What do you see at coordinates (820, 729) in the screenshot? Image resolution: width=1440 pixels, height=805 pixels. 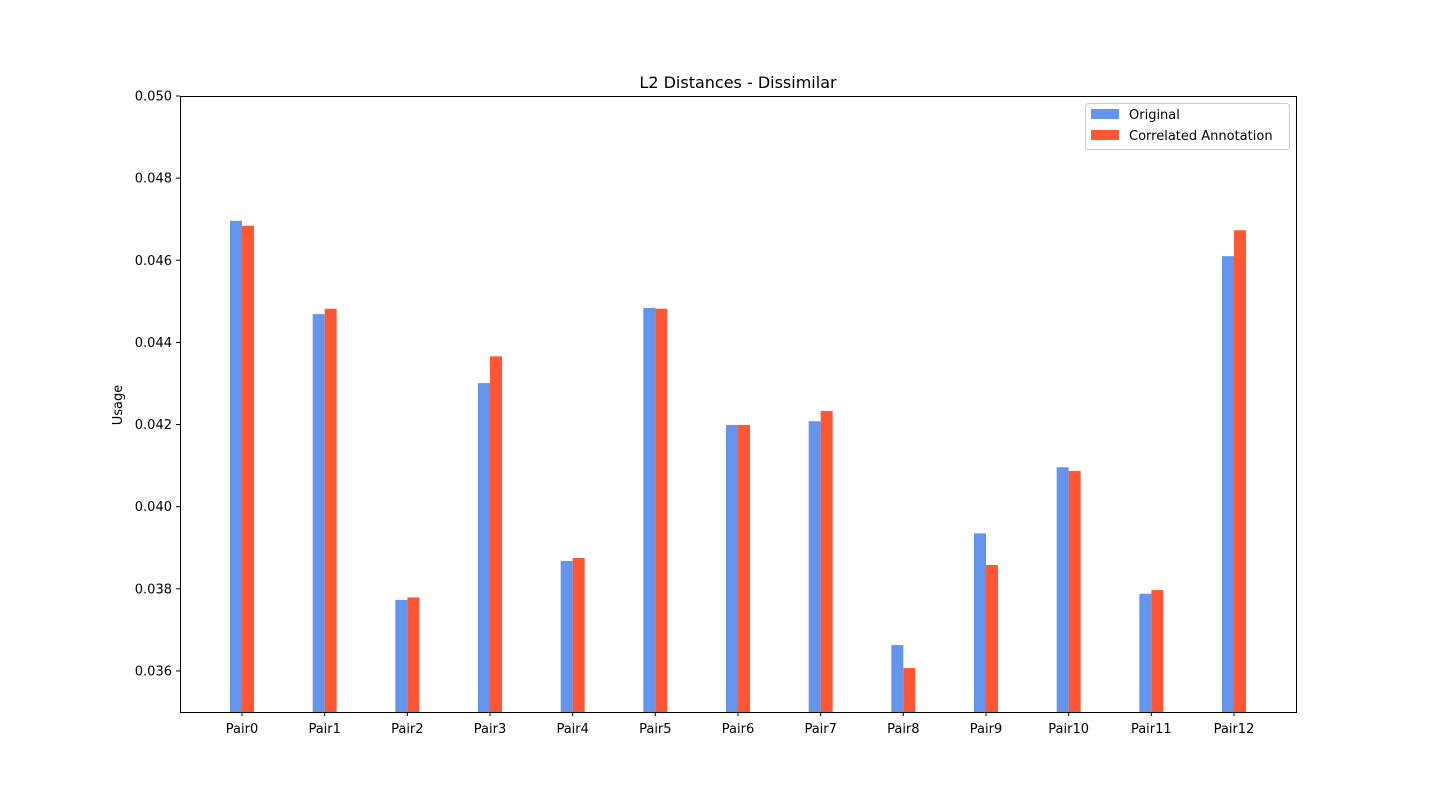 I see `x-tick-label: Pair7` at bounding box center [820, 729].